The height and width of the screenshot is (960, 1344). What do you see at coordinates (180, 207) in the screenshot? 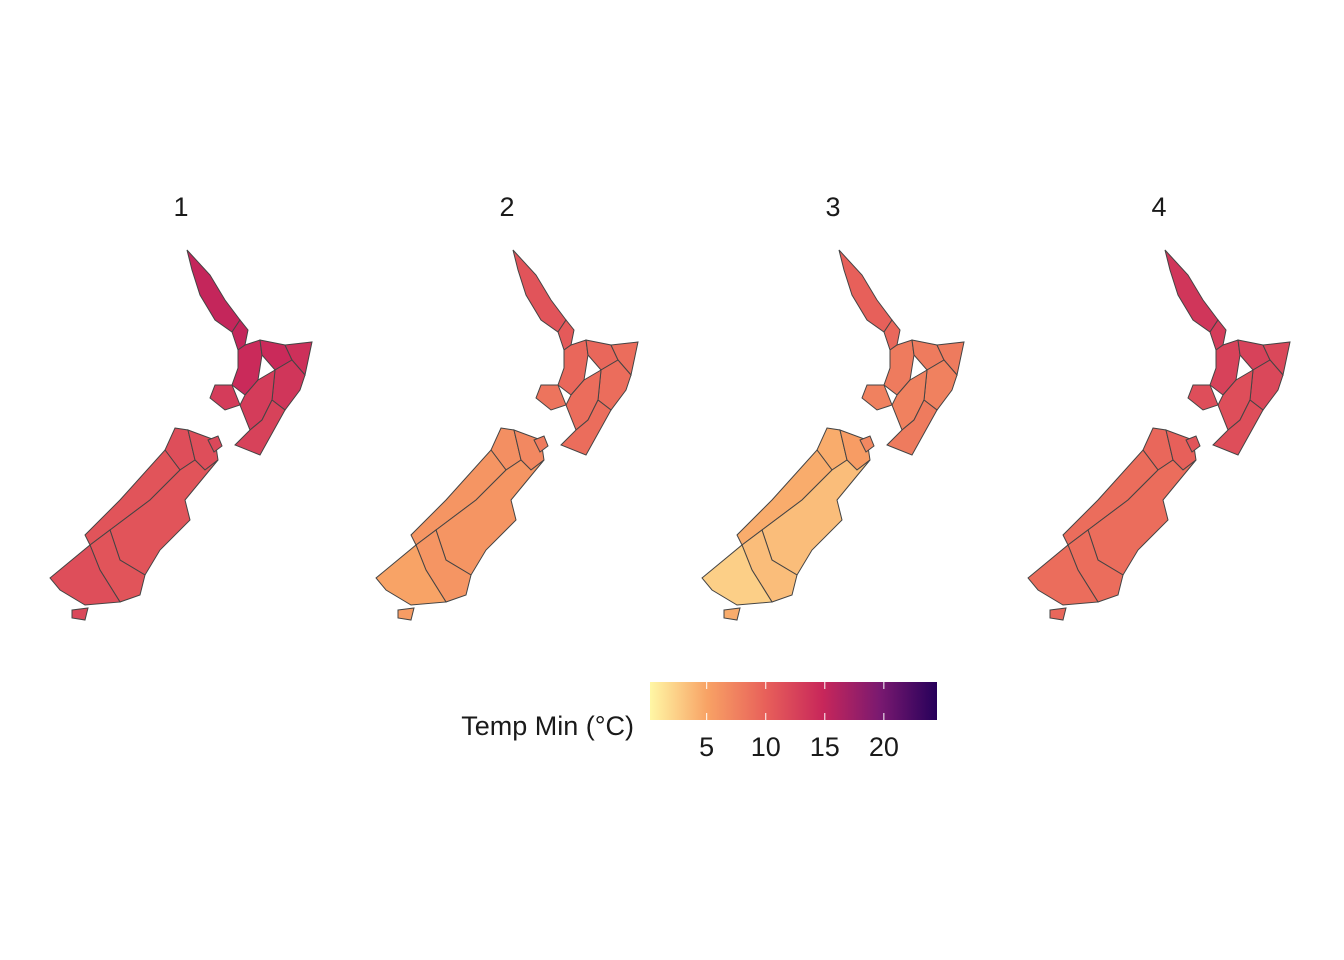
I see `facet-label: 1` at bounding box center [180, 207].